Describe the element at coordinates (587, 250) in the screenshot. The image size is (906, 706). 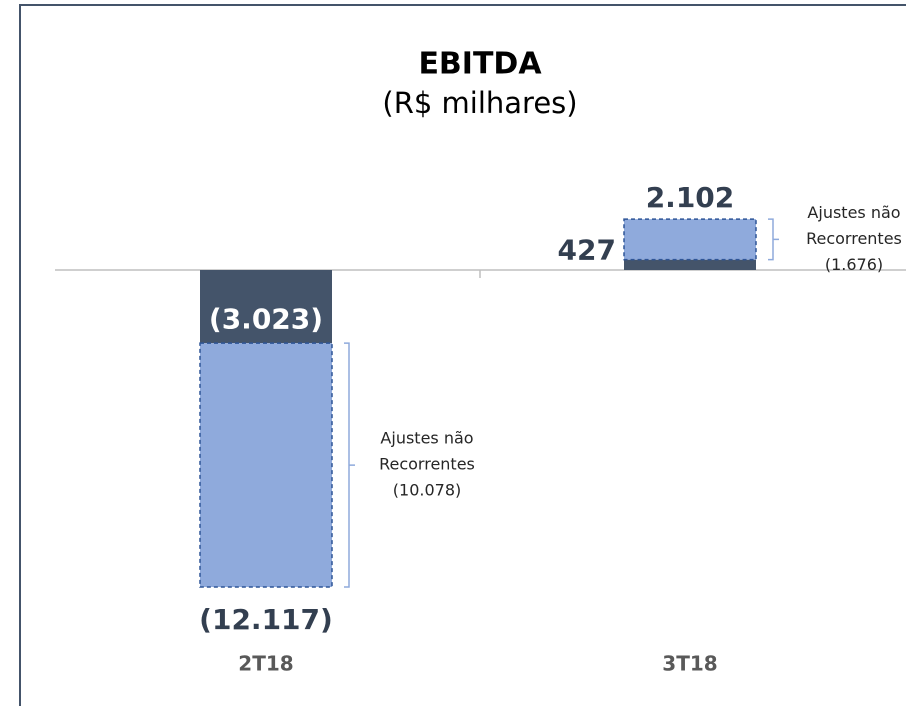
I see `data-label: 427` at that location.